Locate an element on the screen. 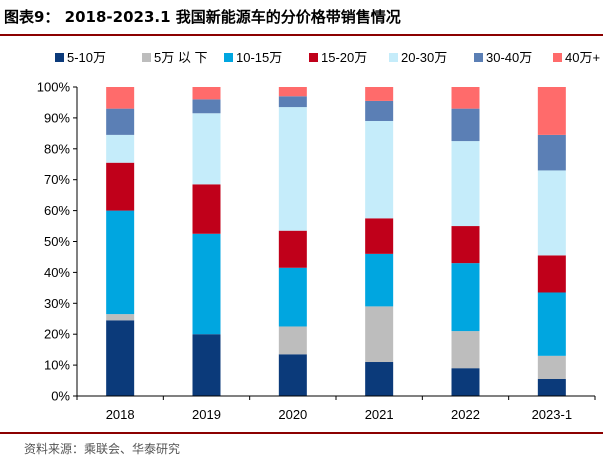  title-bar: 图表9： 2018-2023.1 我国新能源车的分价格带销售情况 is located at coordinates (301, 18).